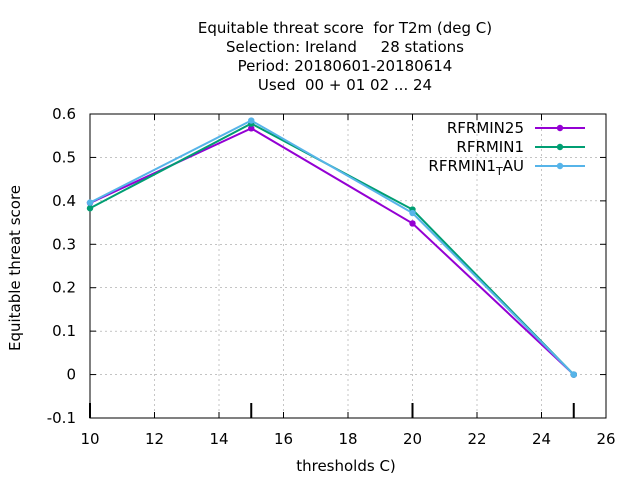 The width and height of the screenshot is (640, 480). What do you see at coordinates (485, 128) in the screenshot?
I see `legend-label: RFRMIN25` at bounding box center [485, 128].